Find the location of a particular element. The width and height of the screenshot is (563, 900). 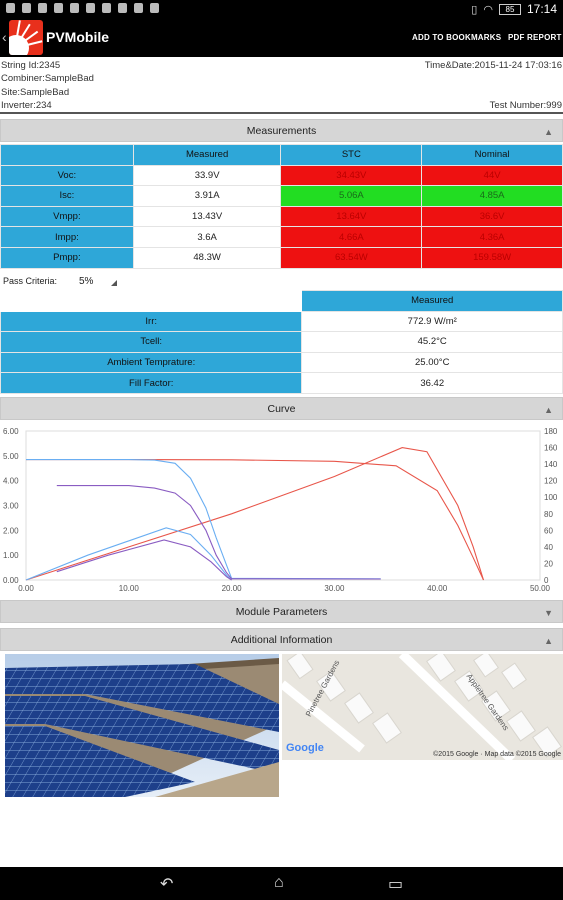

add-to-bookmarks-button: ADD TO BOOKMARKS is located at coordinates (457, 37).